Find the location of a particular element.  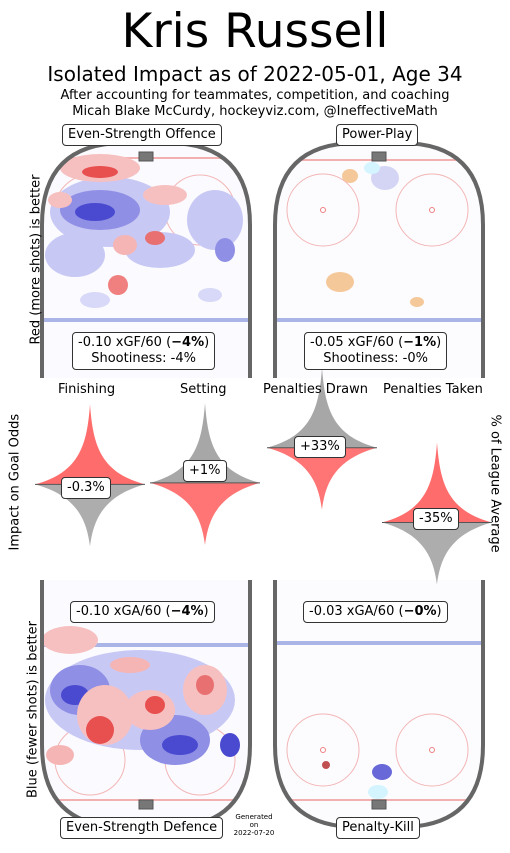

penalties-taken-value: -35% is located at coordinates (436, 519).